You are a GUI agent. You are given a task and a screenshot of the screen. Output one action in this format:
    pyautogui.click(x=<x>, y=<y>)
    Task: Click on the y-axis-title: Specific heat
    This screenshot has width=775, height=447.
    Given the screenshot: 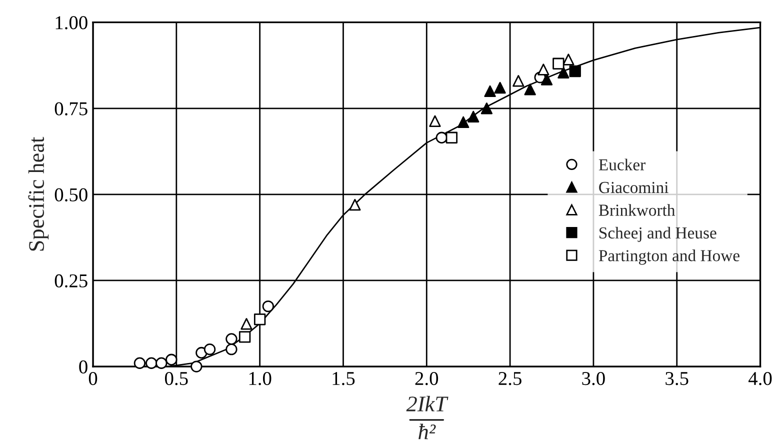 What is the action you would take?
    pyautogui.click(x=38, y=193)
    